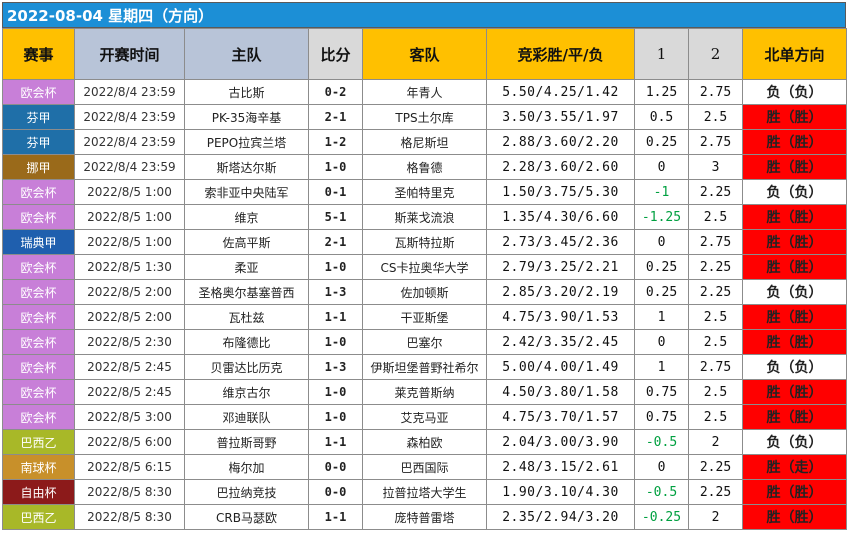  Describe the element at coordinates (661, 117) in the screenshot. I see `handicap-one-cell: 0.5` at that location.